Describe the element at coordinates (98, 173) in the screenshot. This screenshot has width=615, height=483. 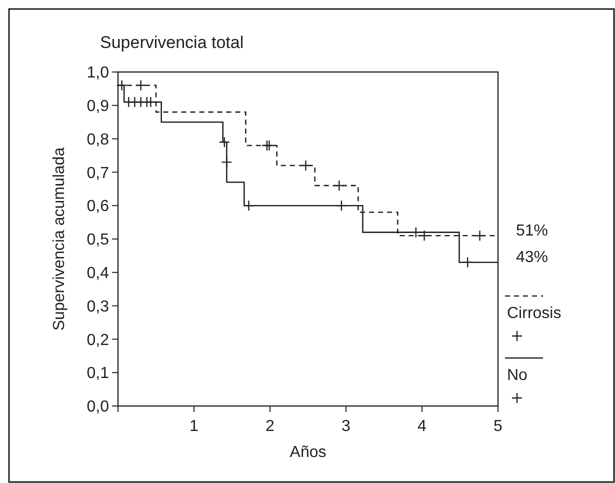
I see `y-tick-label: 0,7` at that location.